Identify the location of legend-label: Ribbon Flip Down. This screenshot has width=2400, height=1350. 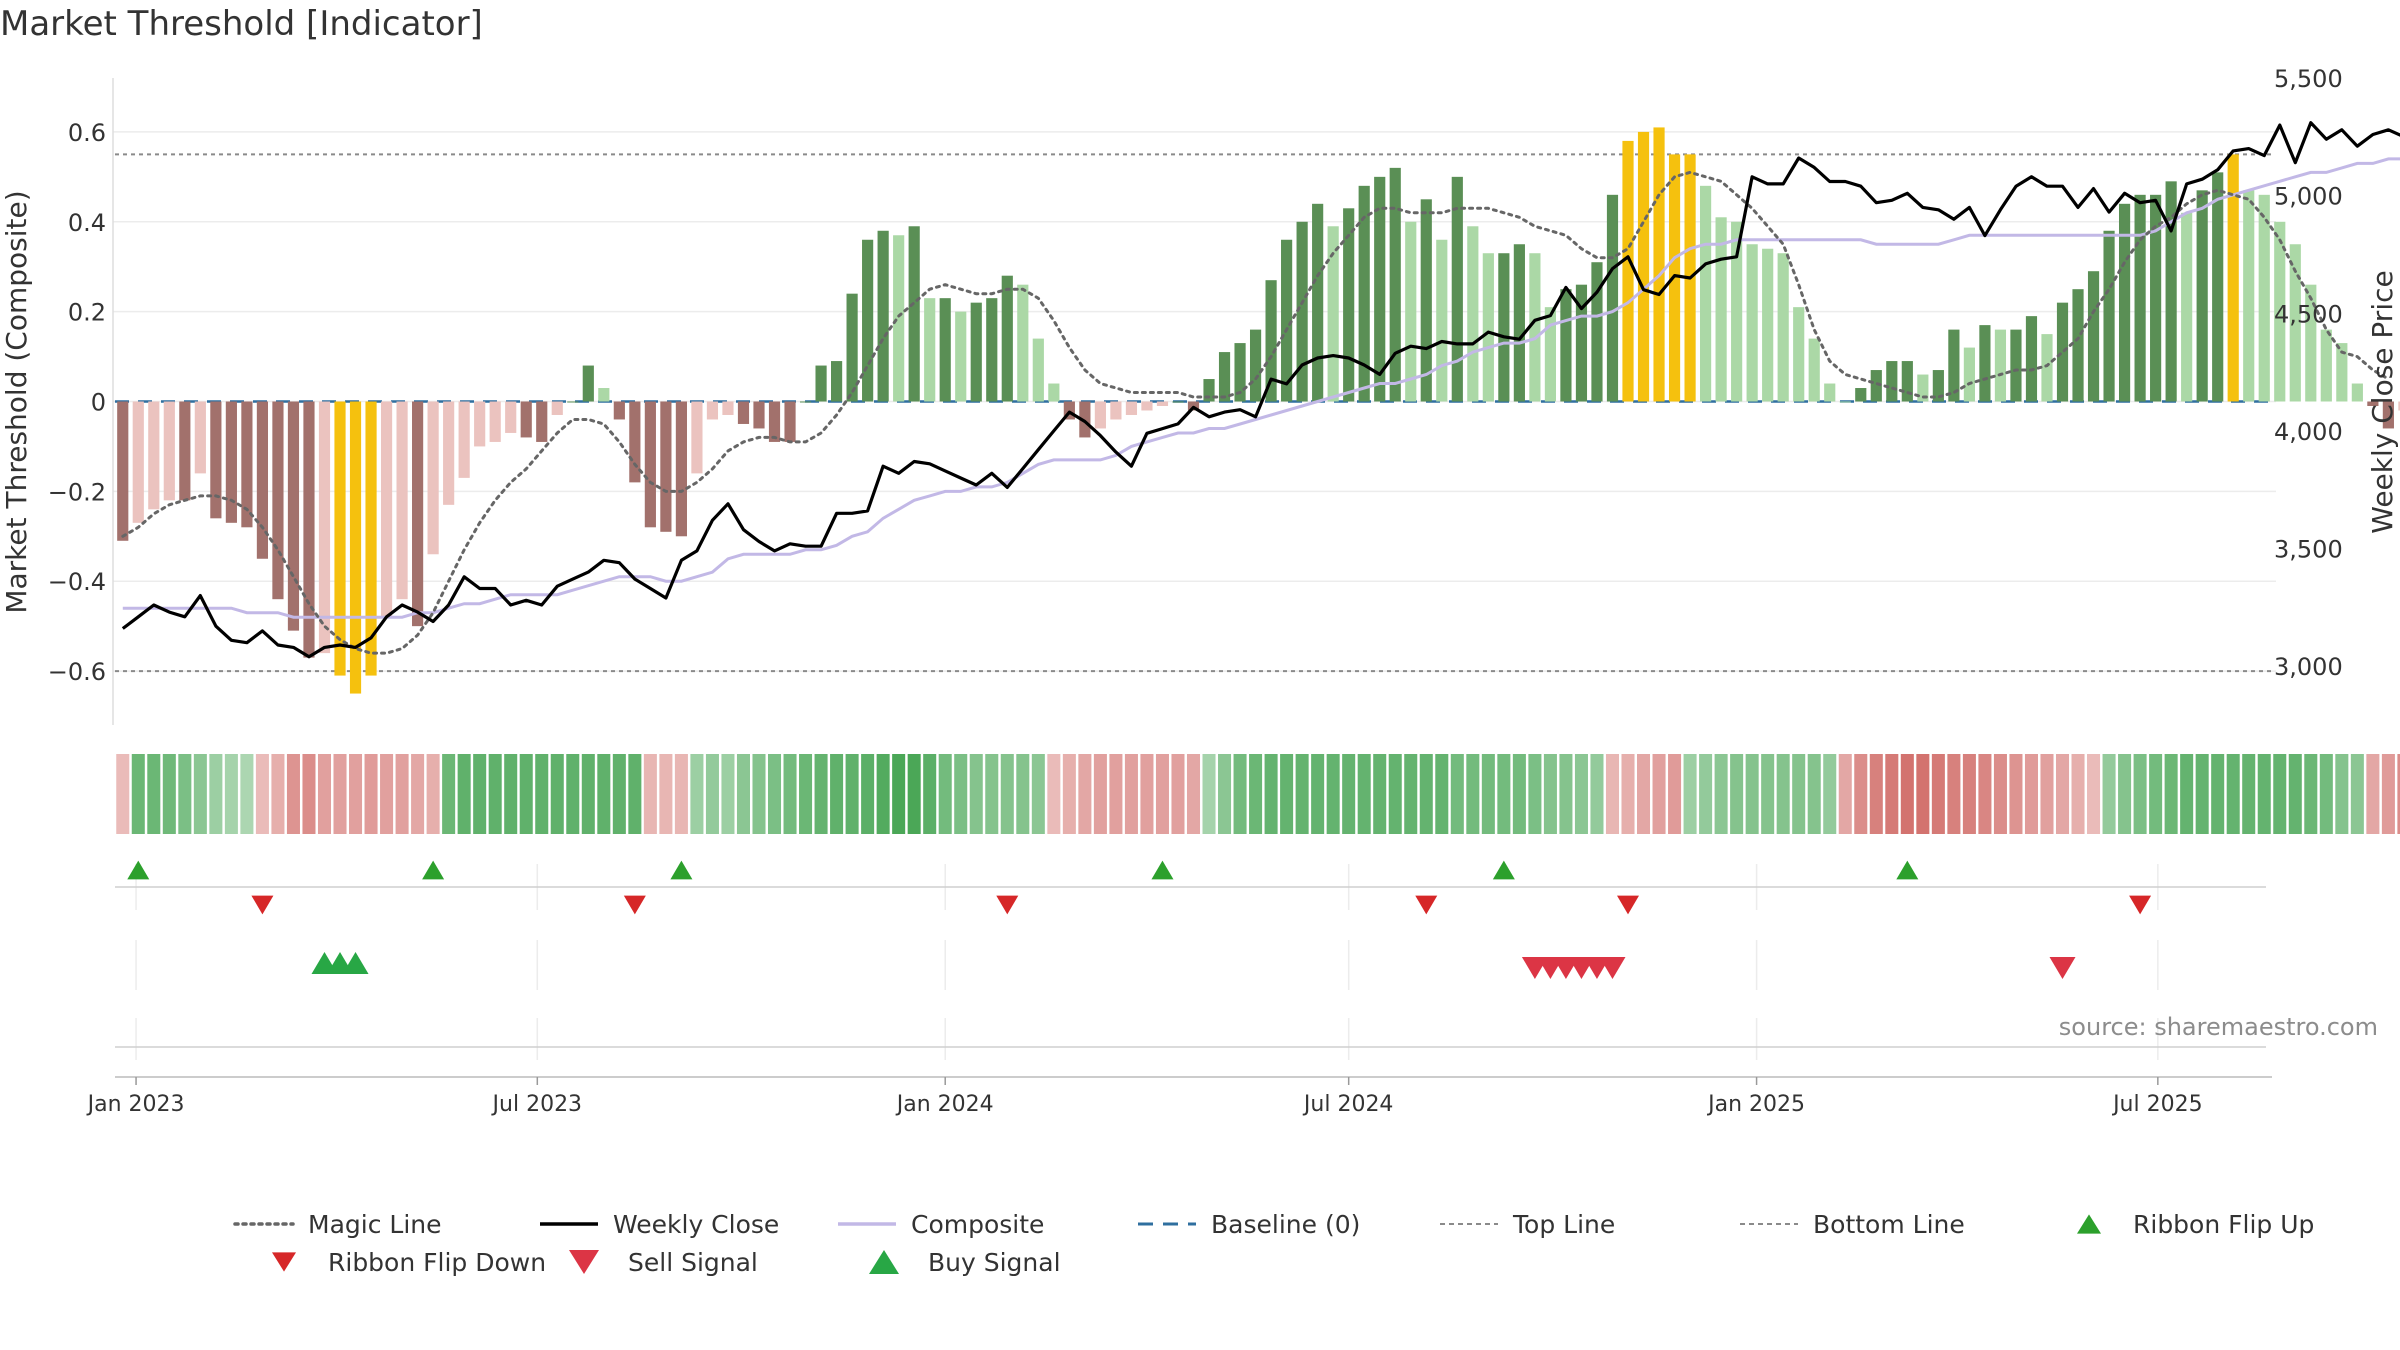
(437, 1262).